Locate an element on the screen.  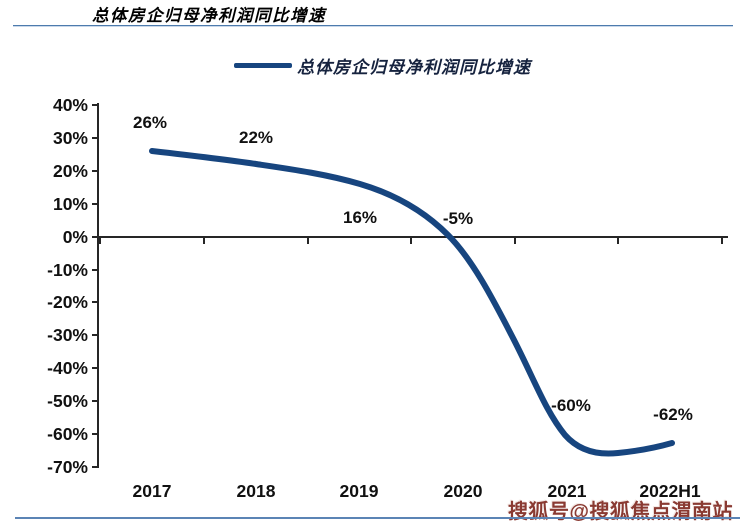
x-tick-label: 2019 is located at coordinates (359, 491).